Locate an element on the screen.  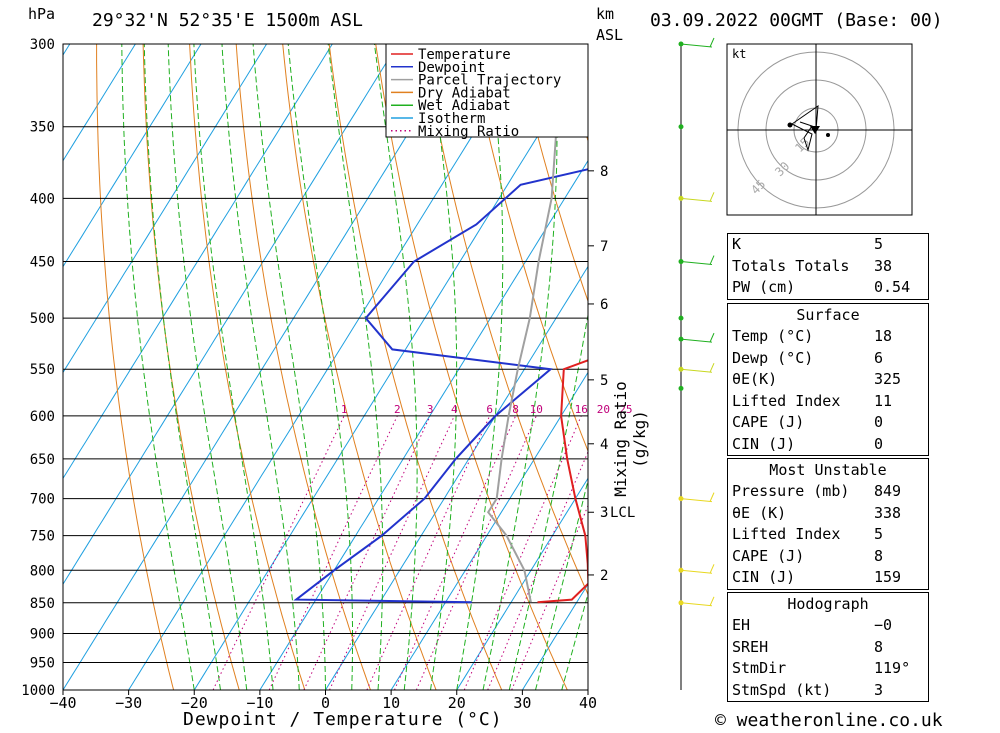
surface-row: Temp (°C) 18 is located at coordinates (812, 336).